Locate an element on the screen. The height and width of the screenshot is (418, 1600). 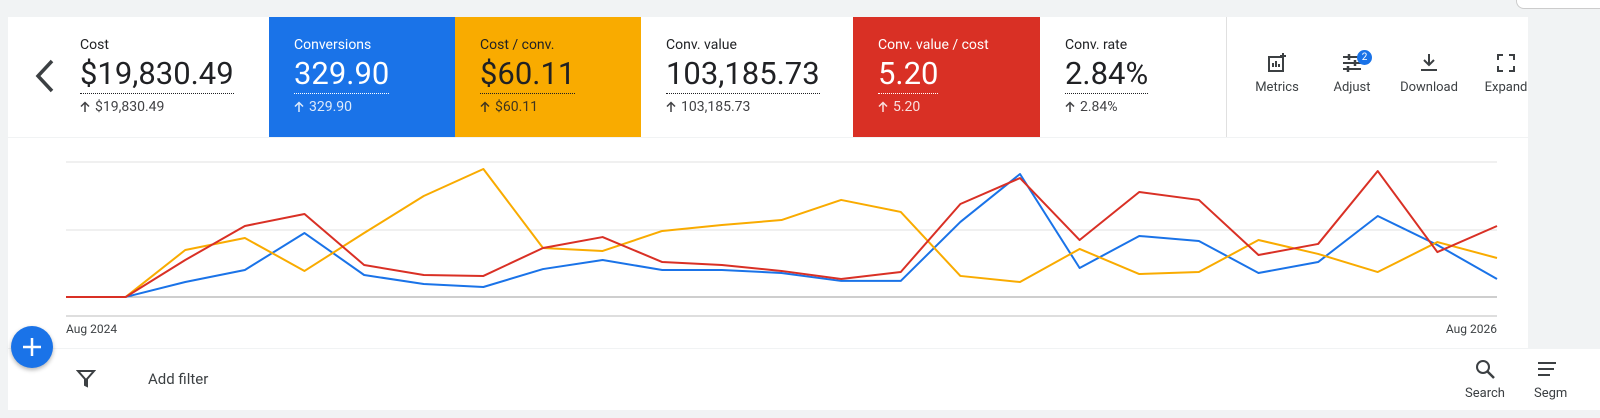
card-delta: 329.90 is located at coordinates (374, 107).